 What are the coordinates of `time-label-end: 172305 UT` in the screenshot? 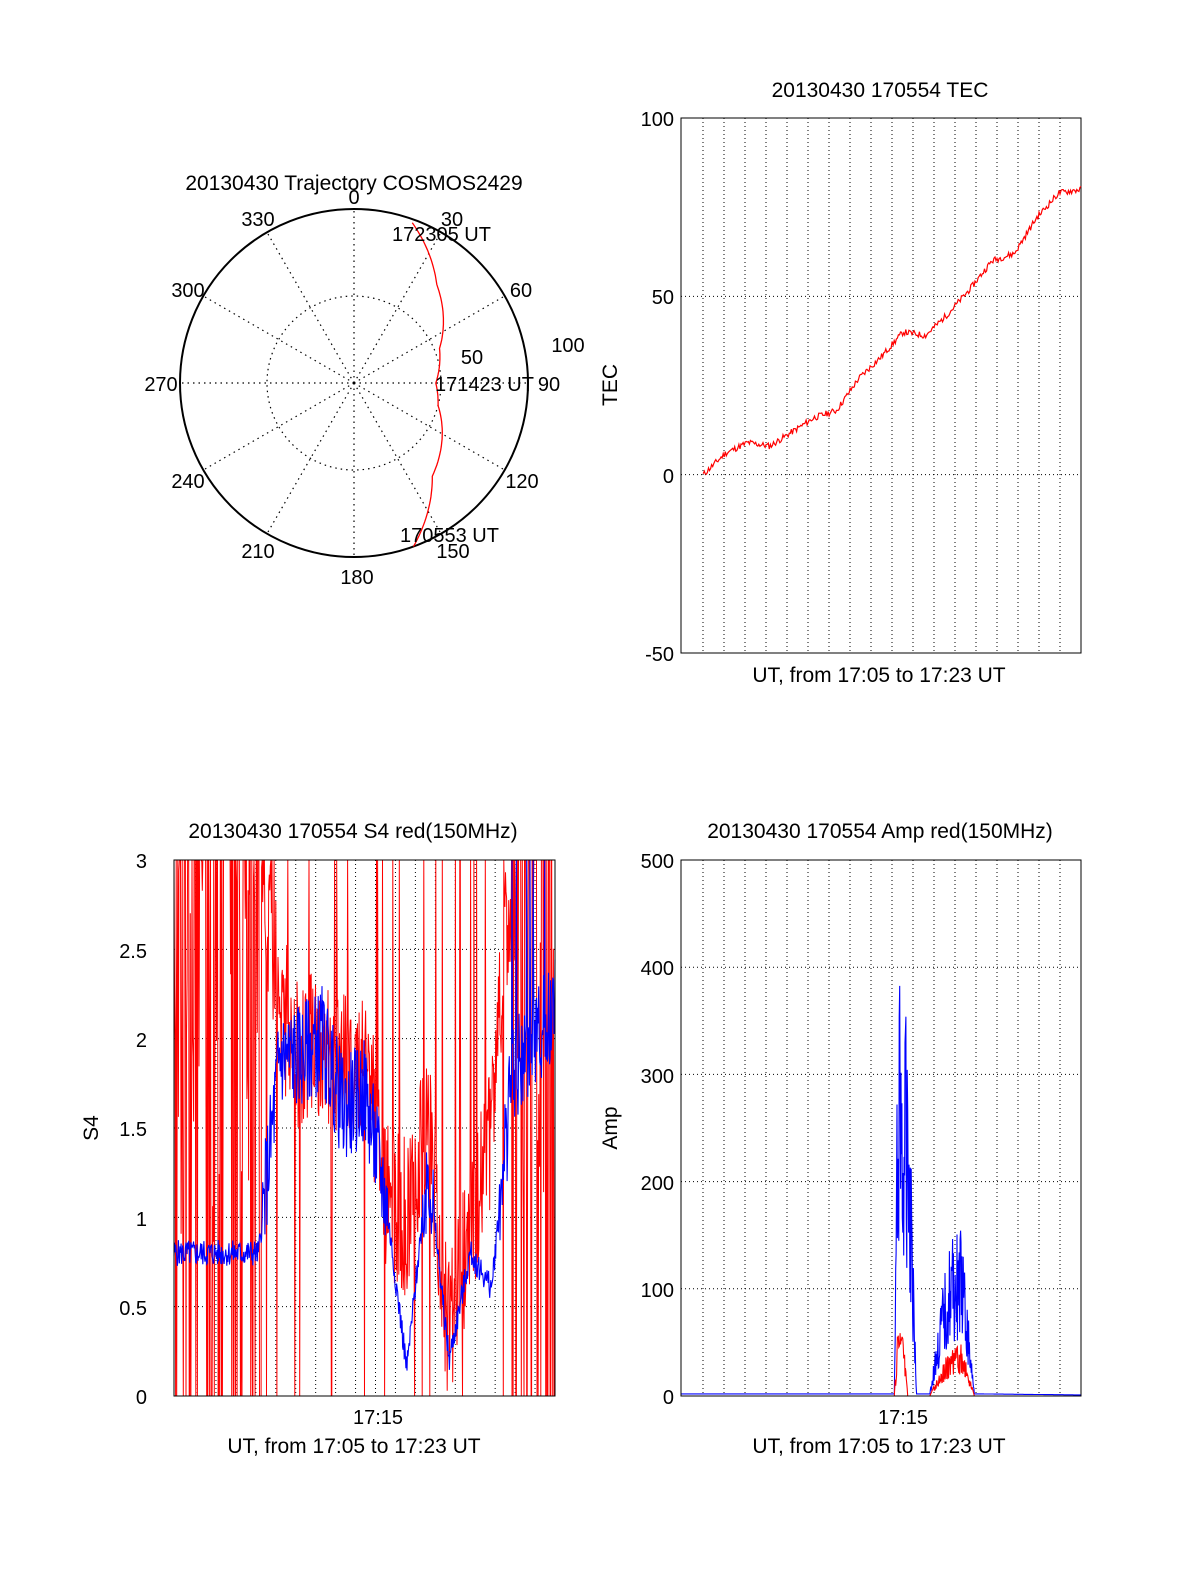 It's located at (441, 235).